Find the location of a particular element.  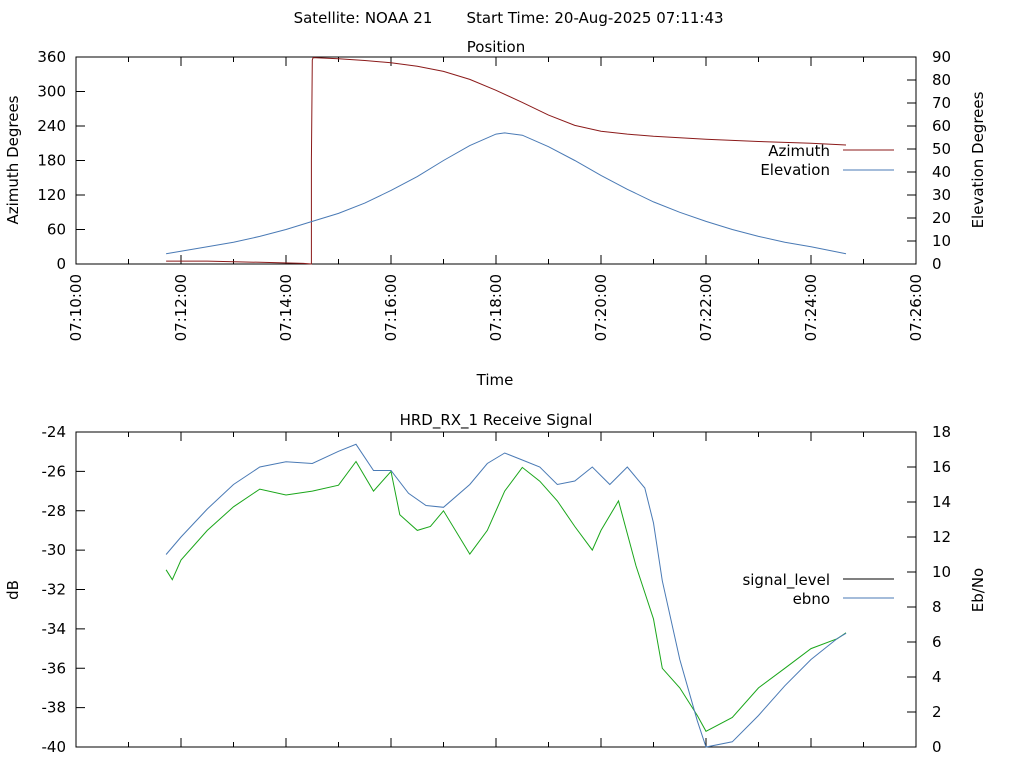

position-y2-tick-label: 90 is located at coordinates (941, 57).